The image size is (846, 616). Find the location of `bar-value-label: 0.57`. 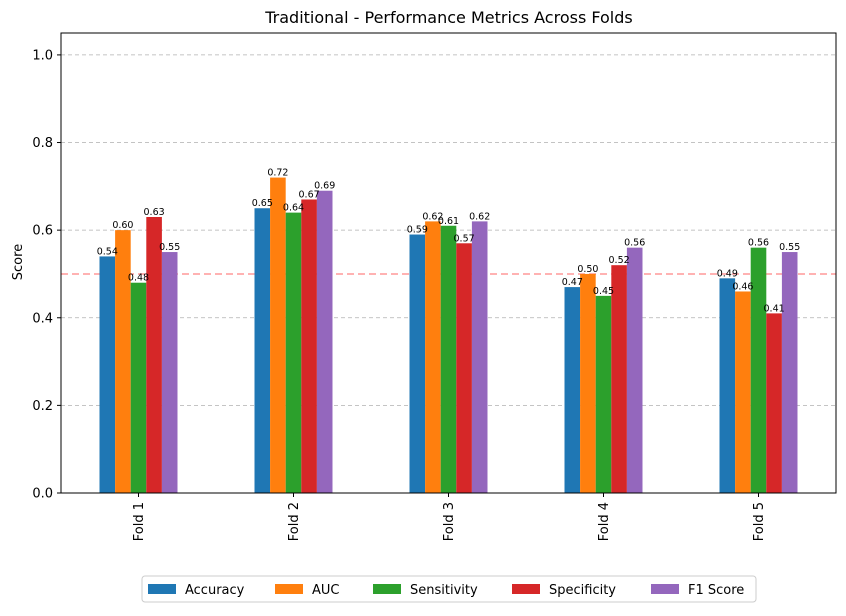

bar-value-label: 0.57 is located at coordinates (464, 238).